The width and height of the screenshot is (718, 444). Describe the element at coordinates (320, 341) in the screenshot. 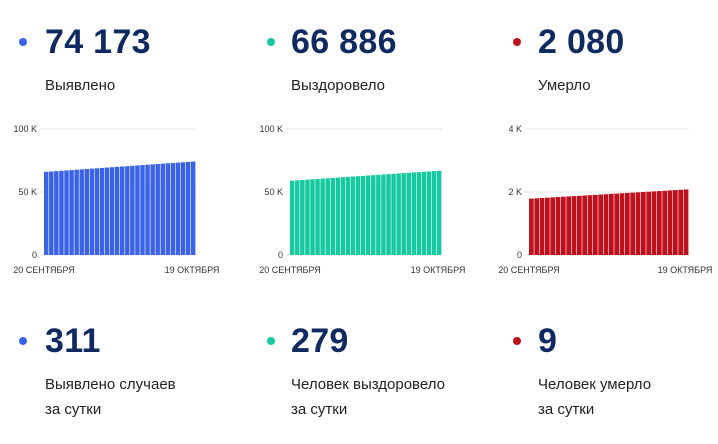

I see `recovered-daily: 279` at that location.